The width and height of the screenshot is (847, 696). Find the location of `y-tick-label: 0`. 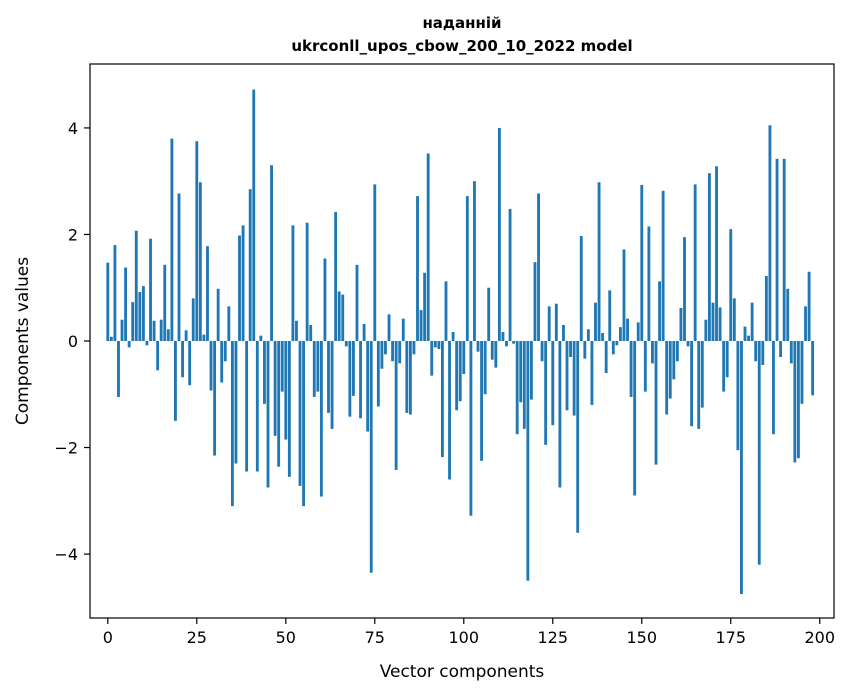

y-tick-label: 0 is located at coordinates (73, 341).